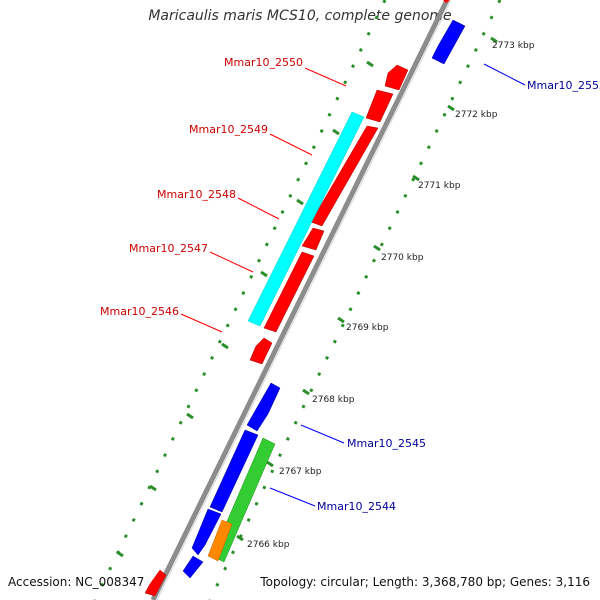 The image size is (600, 600). What do you see at coordinates (193, 567) in the screenshot?
I see `gene-blue-lower-b` at bounding box center [193, 567].